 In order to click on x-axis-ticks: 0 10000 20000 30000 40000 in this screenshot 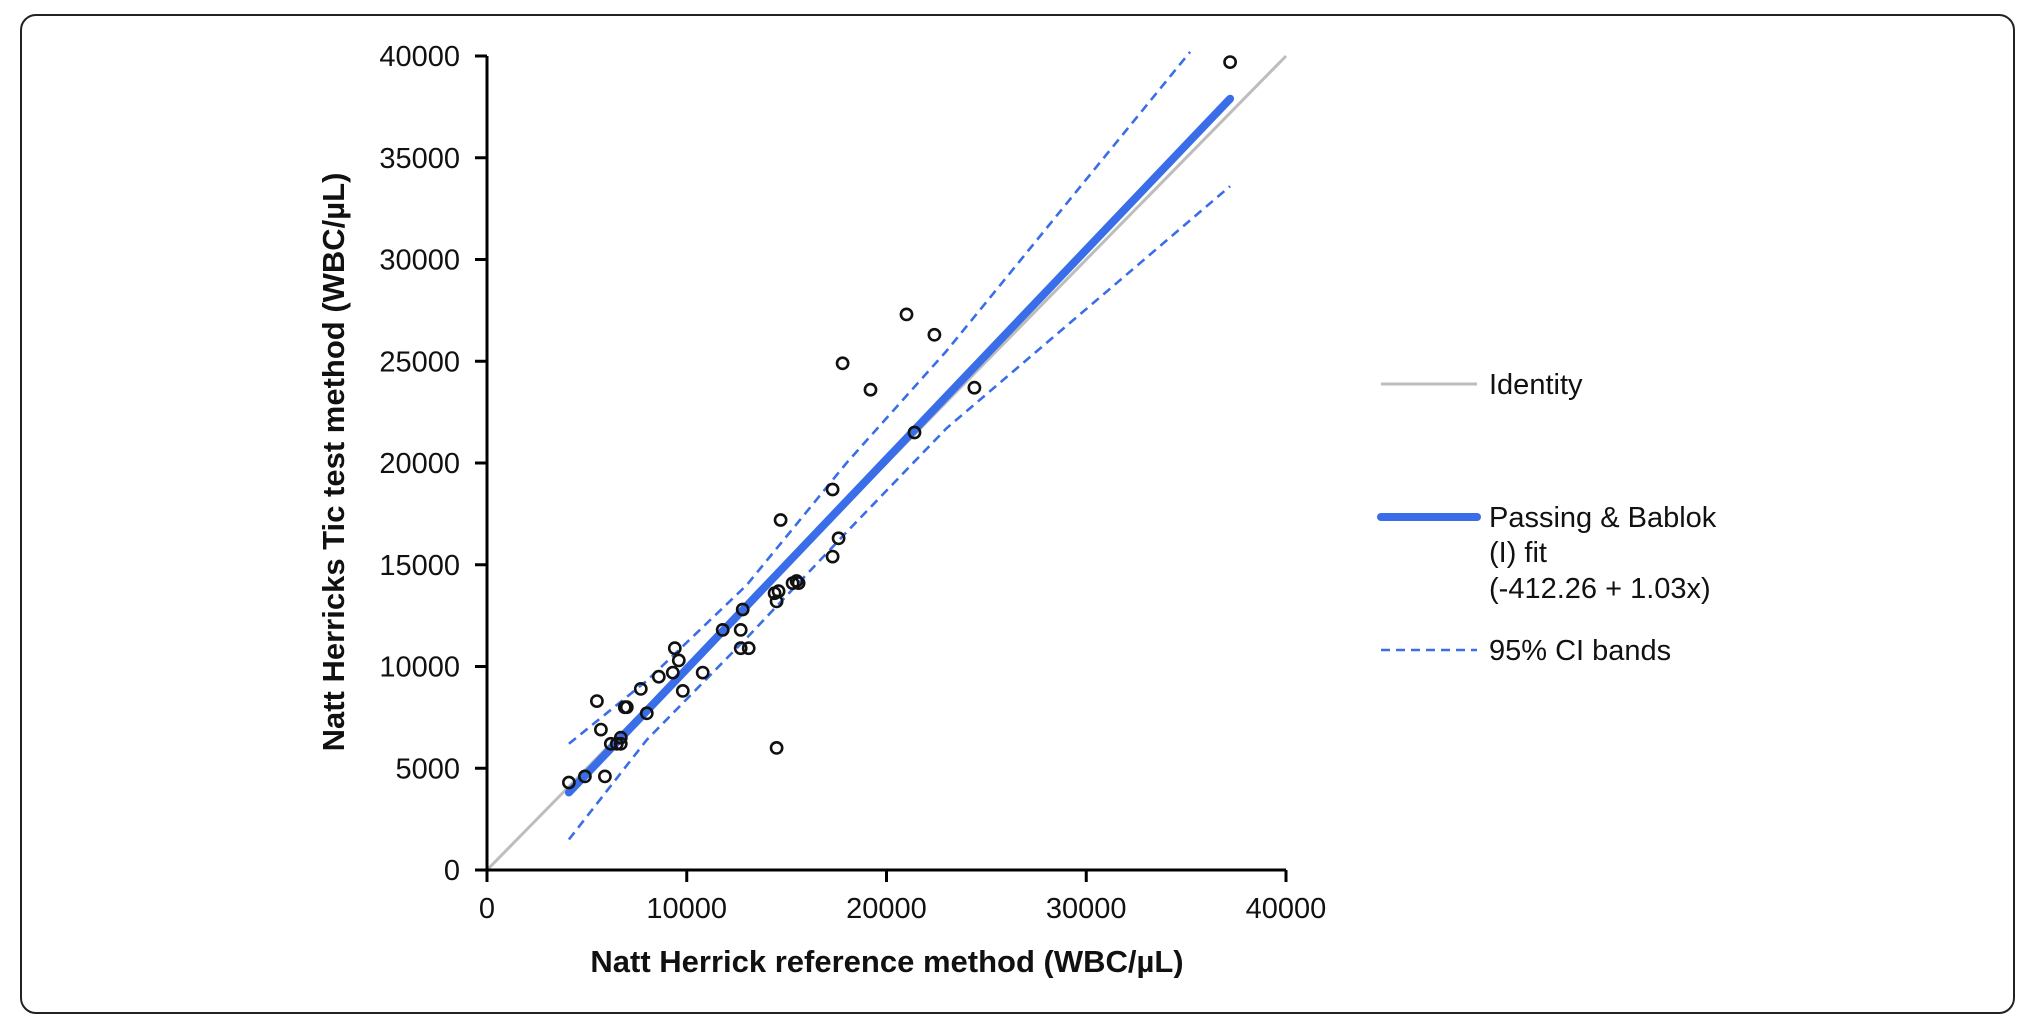, I will do `click(902, 897)`.